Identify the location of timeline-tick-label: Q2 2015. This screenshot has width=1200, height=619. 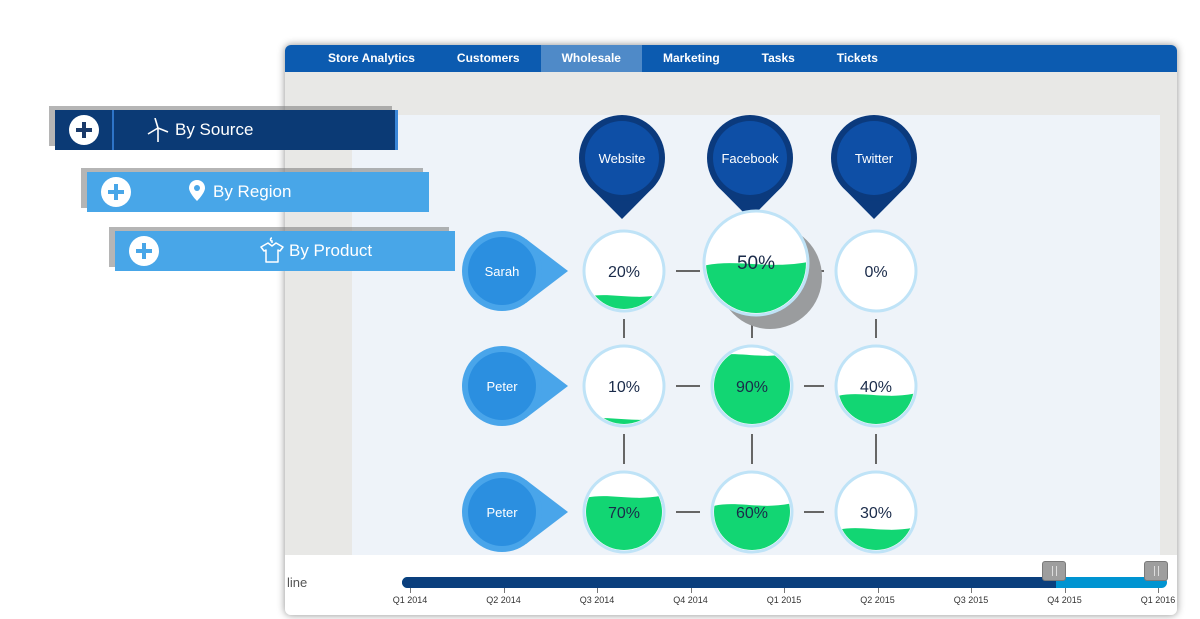
(877, 600).